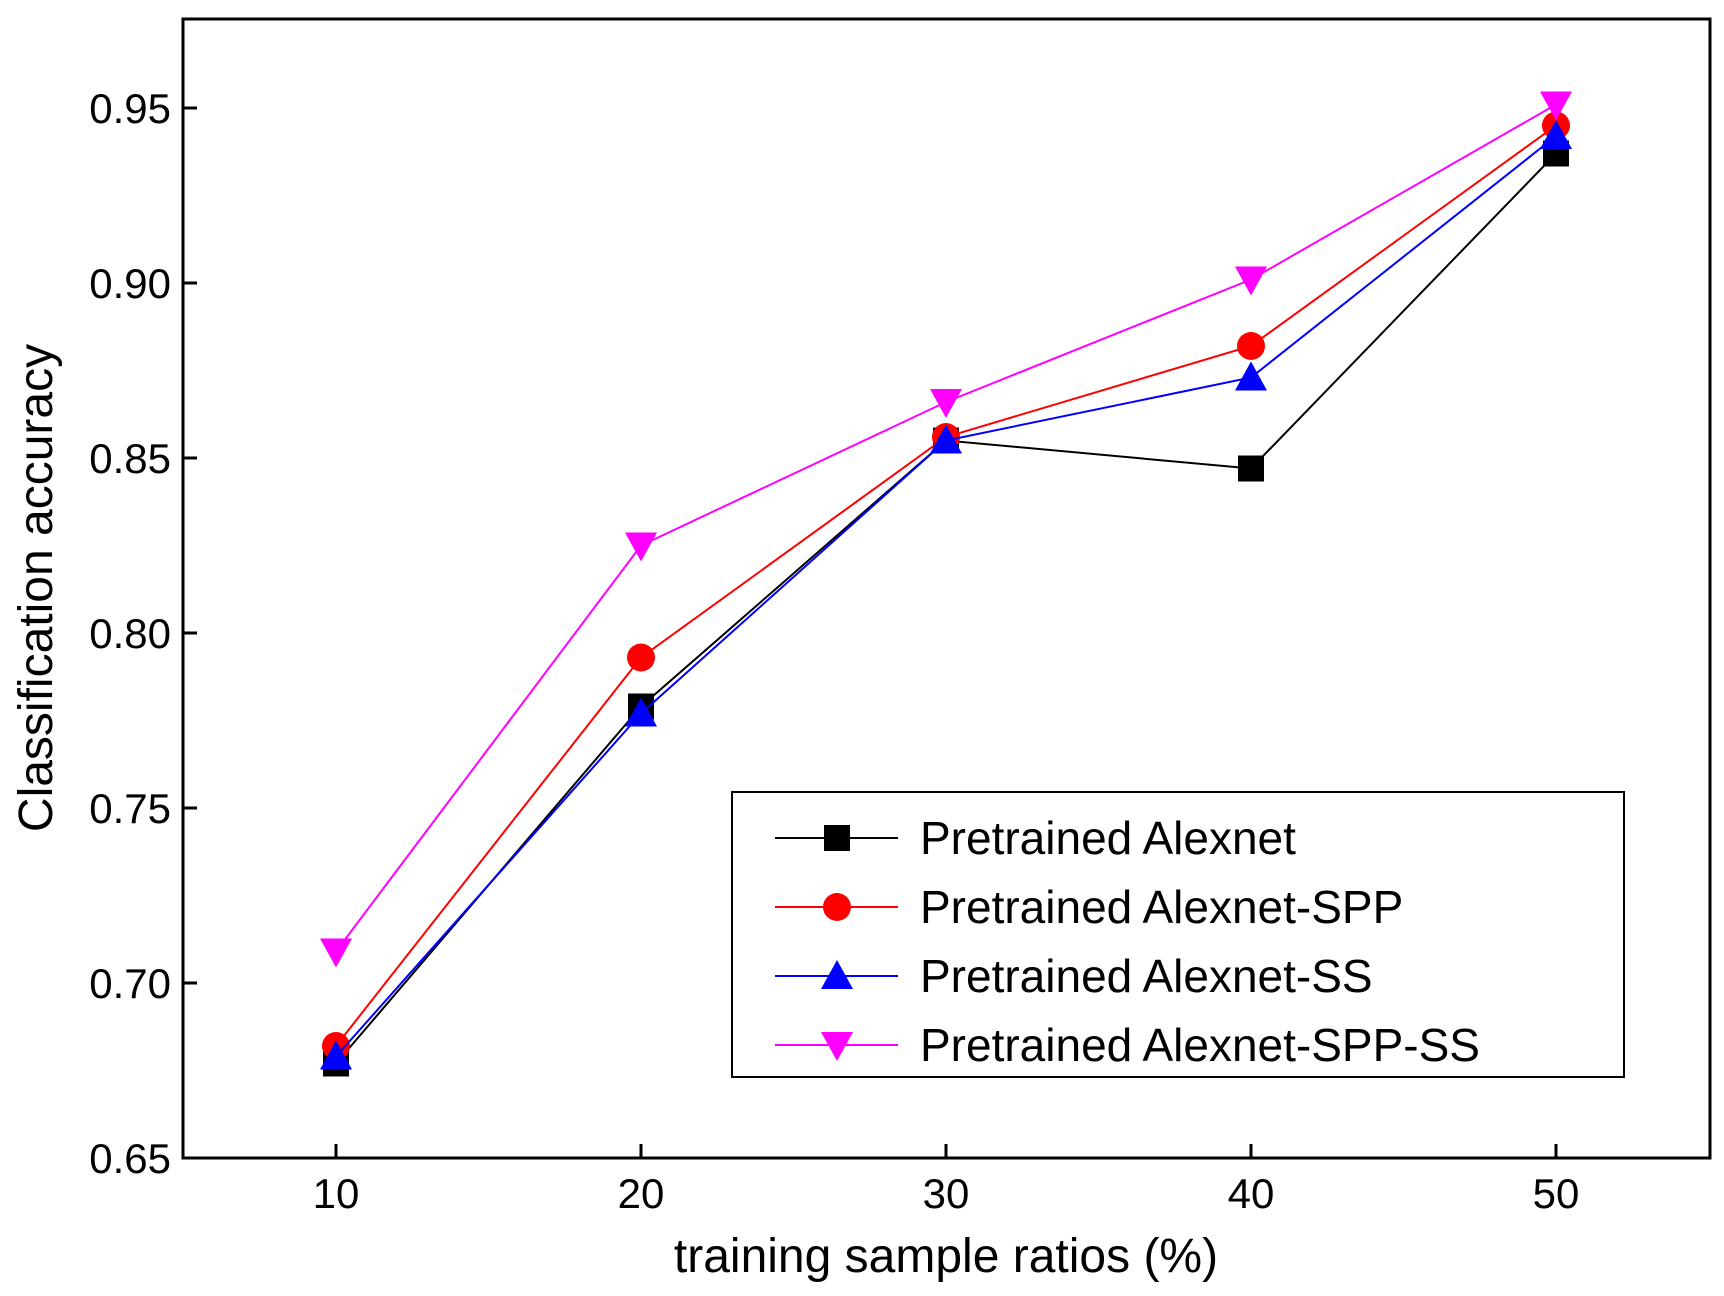 Image resolution: width=1724 pixels, height=1296 pixels. What do you see at coordinates (130, 458) in the screenshot?
I see `y-tick-label: 0.85` at bounding box center [130, 458].